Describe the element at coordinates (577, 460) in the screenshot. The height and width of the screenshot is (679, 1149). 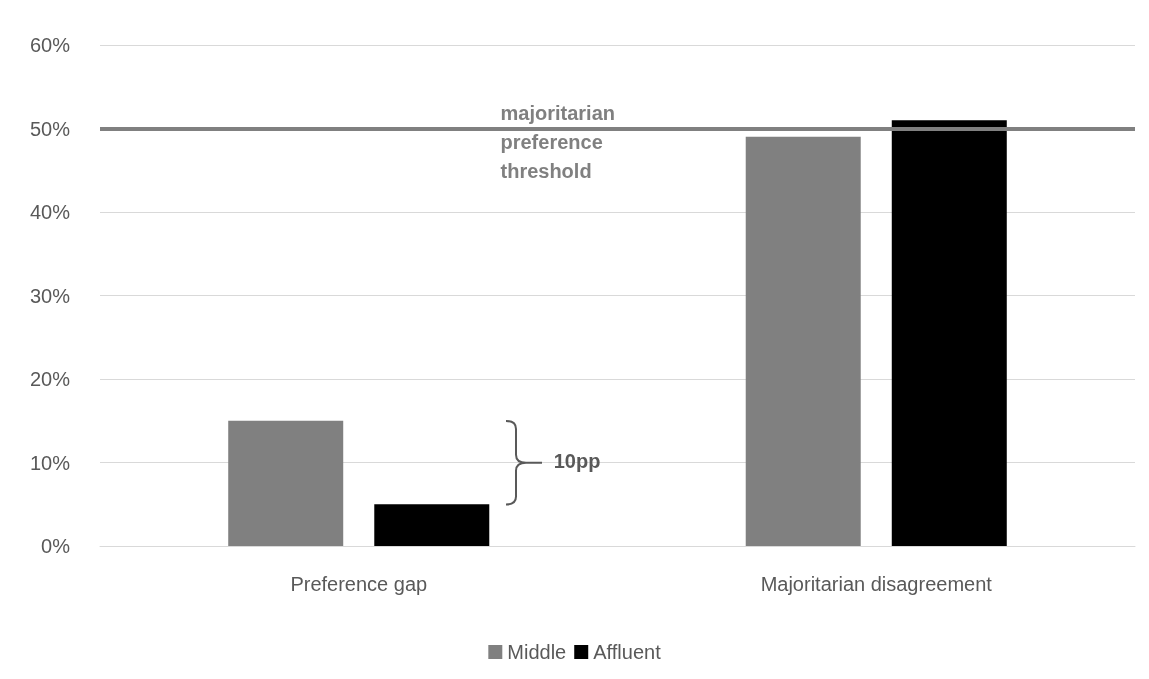
I see `annotation: 10pp` at that location.